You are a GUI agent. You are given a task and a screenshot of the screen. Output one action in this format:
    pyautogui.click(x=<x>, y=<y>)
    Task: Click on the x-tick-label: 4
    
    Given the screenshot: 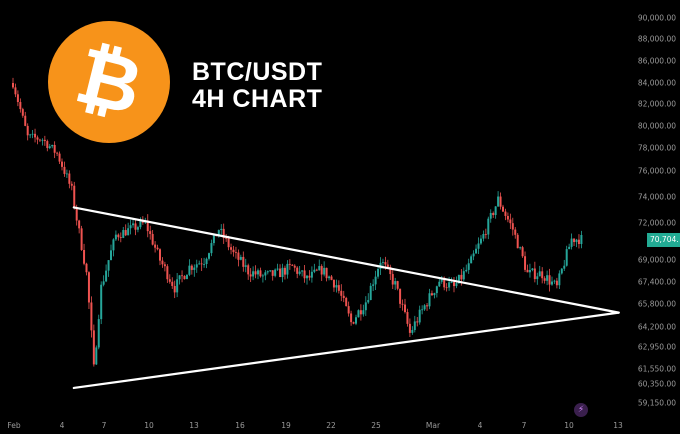 What is the action you would take?
    pyautogui.click(x=480, y=425)
    